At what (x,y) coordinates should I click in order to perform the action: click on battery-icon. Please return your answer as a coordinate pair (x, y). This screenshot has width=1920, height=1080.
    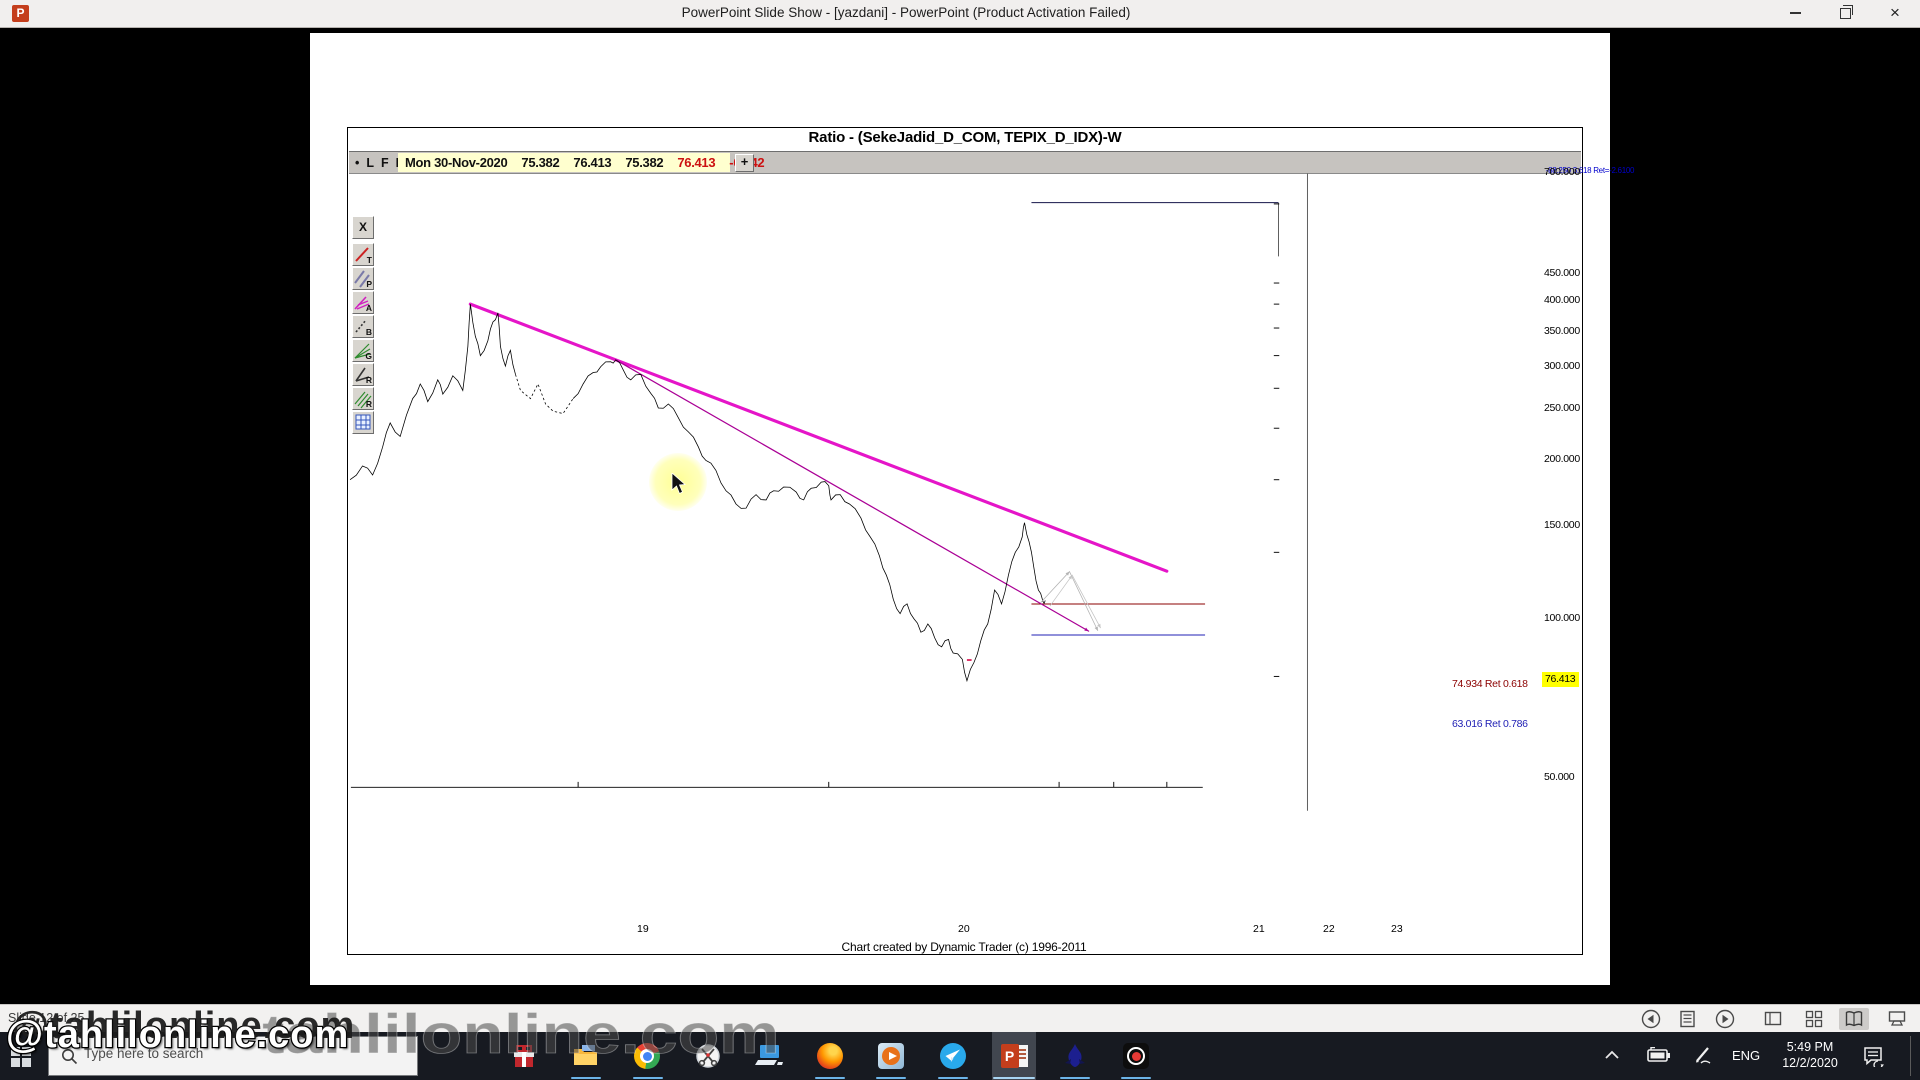
    Looking at the image, I should click on (1658, 1054).